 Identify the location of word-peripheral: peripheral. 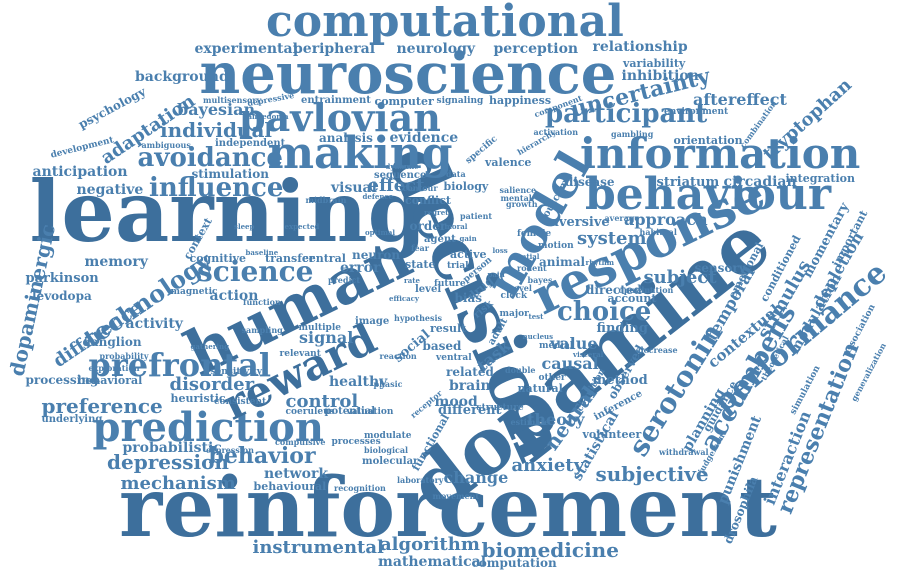
(334, 49).